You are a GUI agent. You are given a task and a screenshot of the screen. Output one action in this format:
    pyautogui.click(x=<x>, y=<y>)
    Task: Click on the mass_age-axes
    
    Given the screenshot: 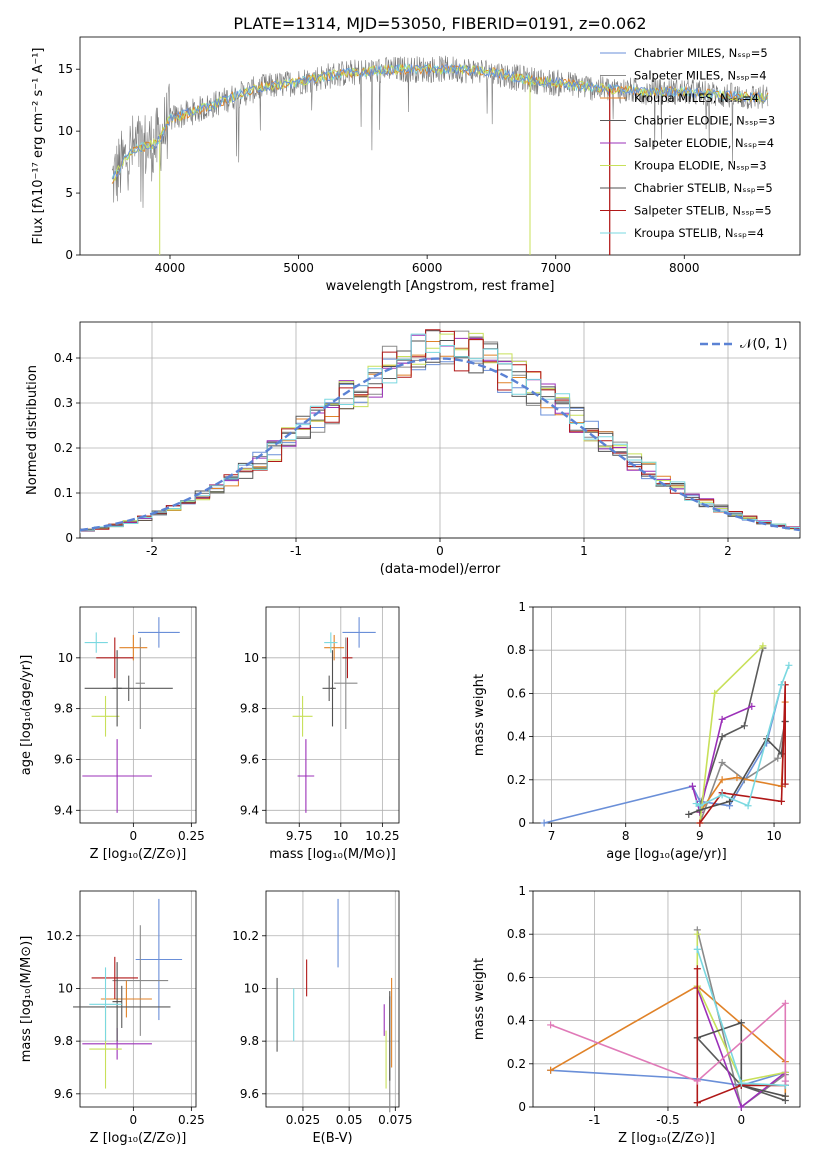 What is the action you would take?
    pyautogui.click(x=330, y=717)
    